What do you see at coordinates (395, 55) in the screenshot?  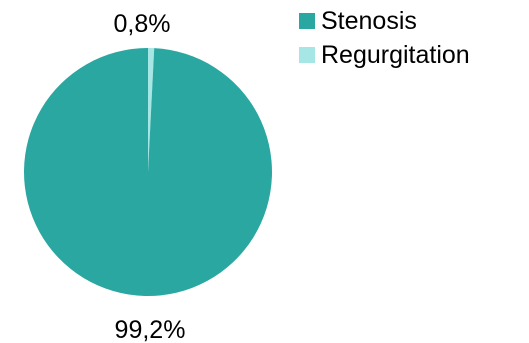 I see `legend-label-regurgitation: Regurgitation` at bounding box center [395, 55].